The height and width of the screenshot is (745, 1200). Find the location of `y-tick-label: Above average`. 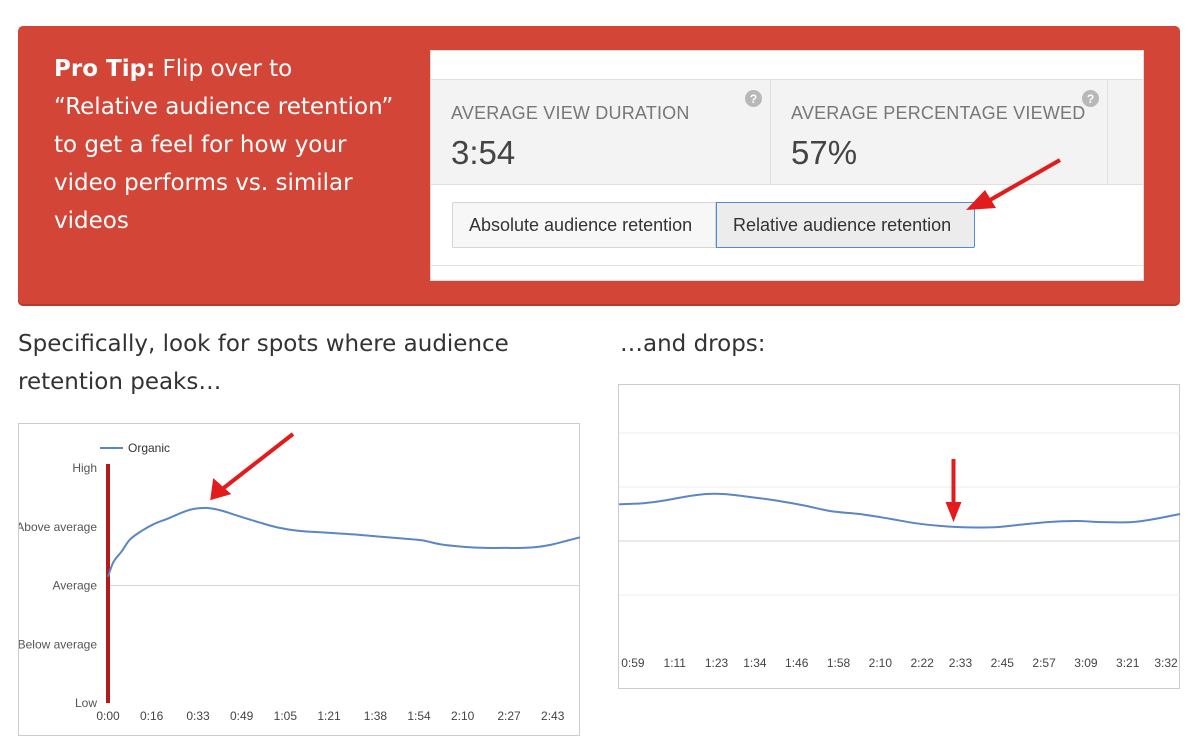

y-tick-label: Above average is located at coordinates (58, 527).